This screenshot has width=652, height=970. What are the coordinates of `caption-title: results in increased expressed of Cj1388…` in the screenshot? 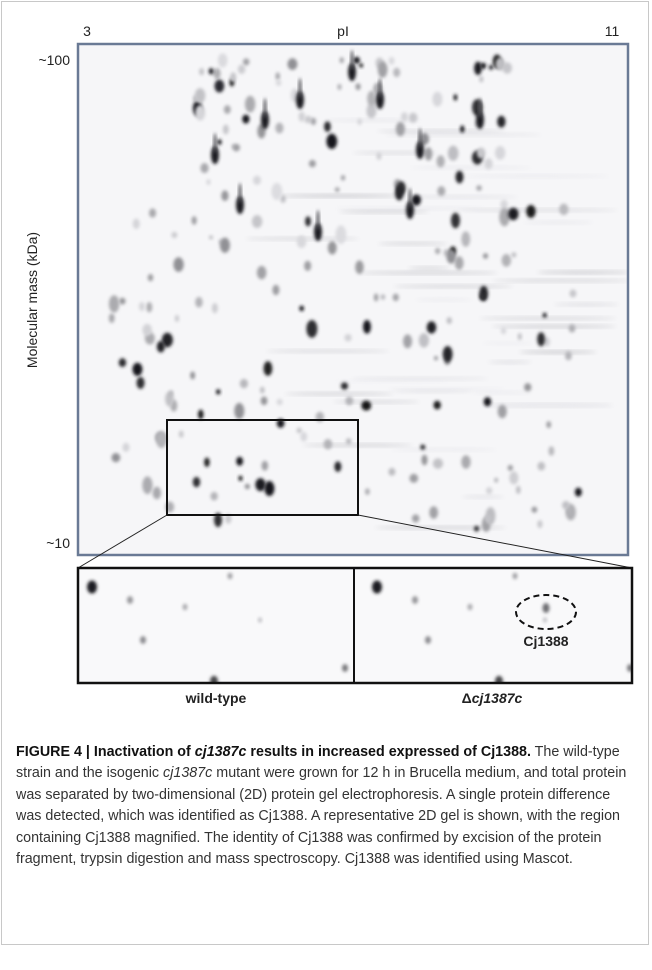 It's located at (388, 752).